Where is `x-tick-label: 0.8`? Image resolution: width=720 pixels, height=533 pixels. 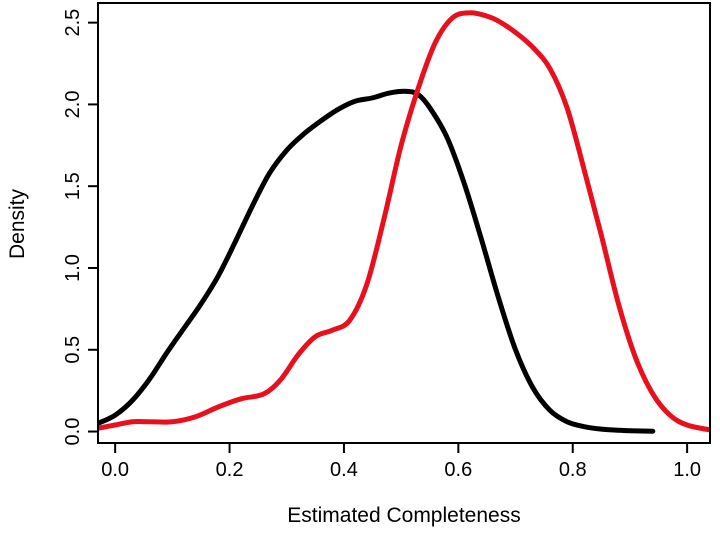 x-tick-label: 0.8 is located at coordinates (573, 470).